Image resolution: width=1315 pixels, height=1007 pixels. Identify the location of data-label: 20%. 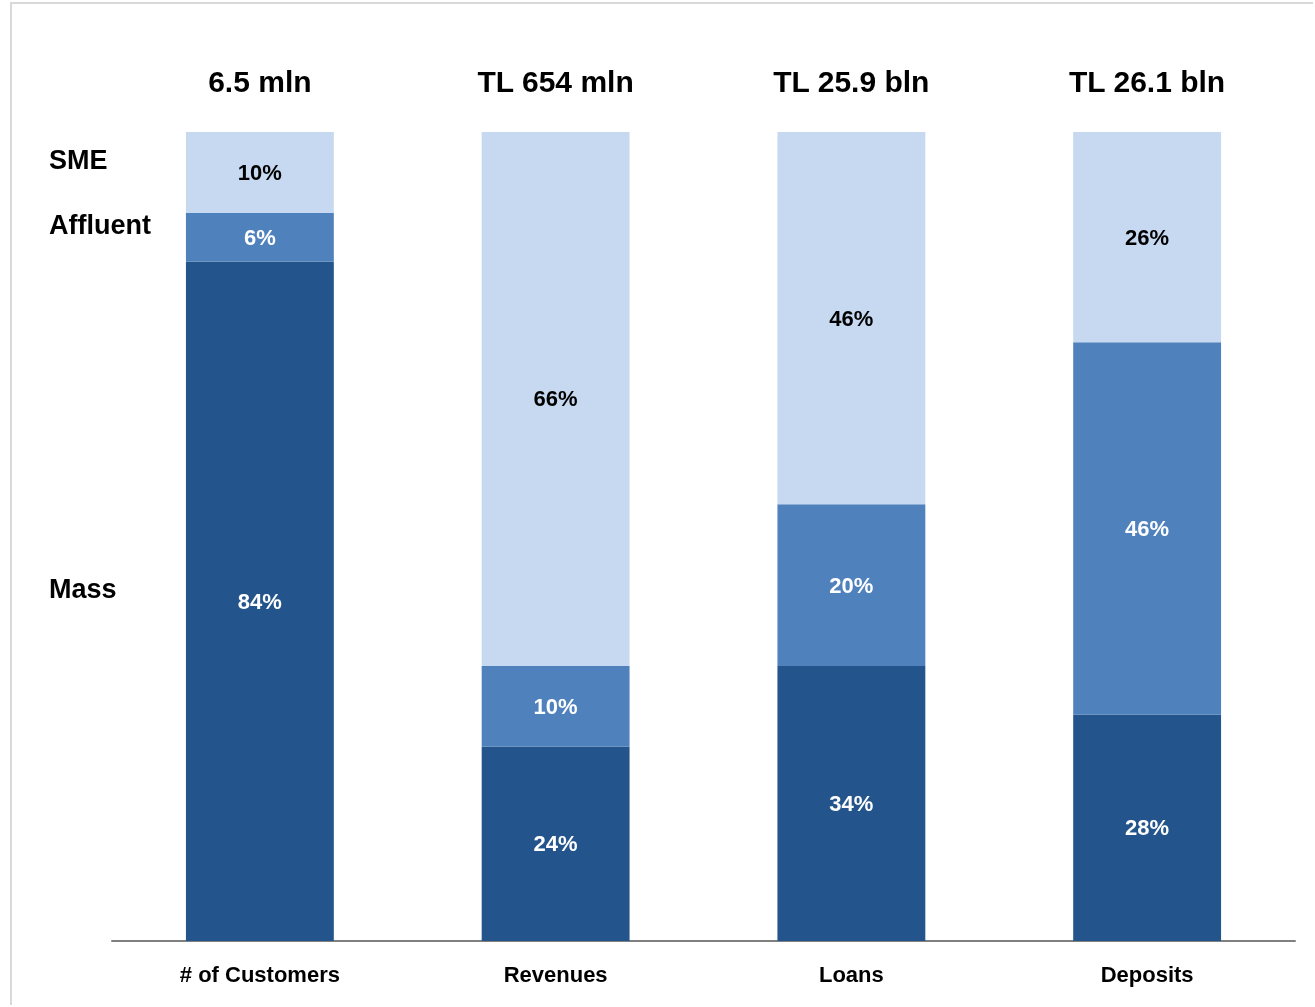
(851, 585).